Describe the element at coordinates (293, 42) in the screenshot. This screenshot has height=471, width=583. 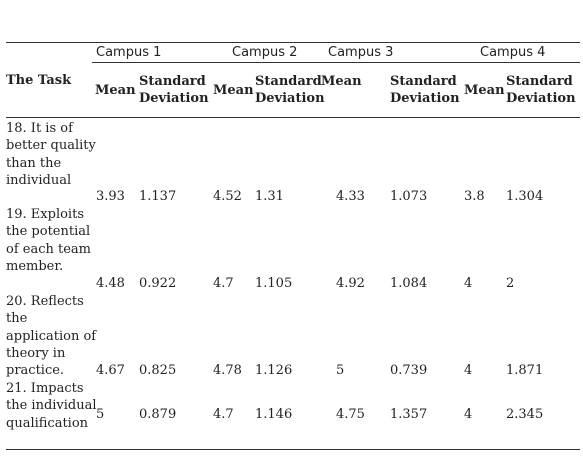
I see `table-top-rule` at that location.